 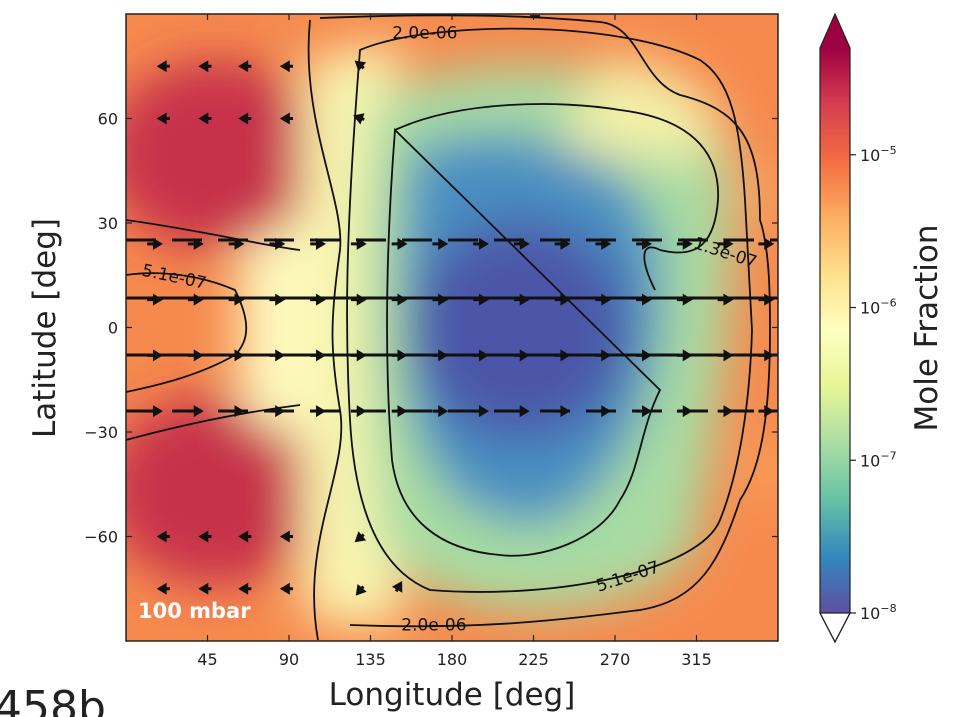 What do you see at coordinates (696, 659) in the screenshot?
I see `x-tick-label: 315` at bounding box center [696, 659].